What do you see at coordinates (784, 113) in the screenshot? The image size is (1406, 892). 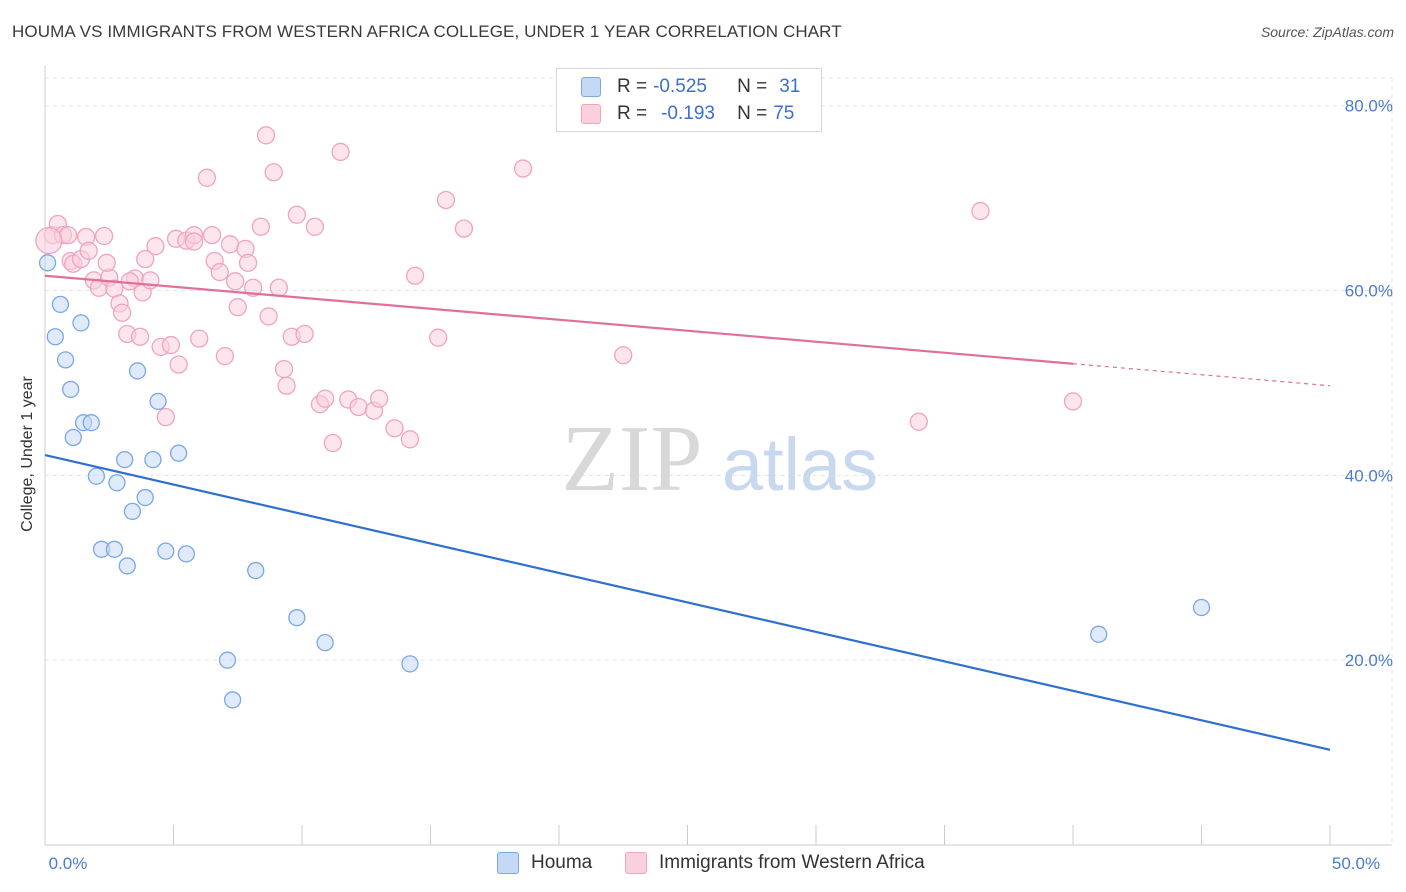 I see `legend-n-value-immigrants: 75` at bounding box center [784, 113].